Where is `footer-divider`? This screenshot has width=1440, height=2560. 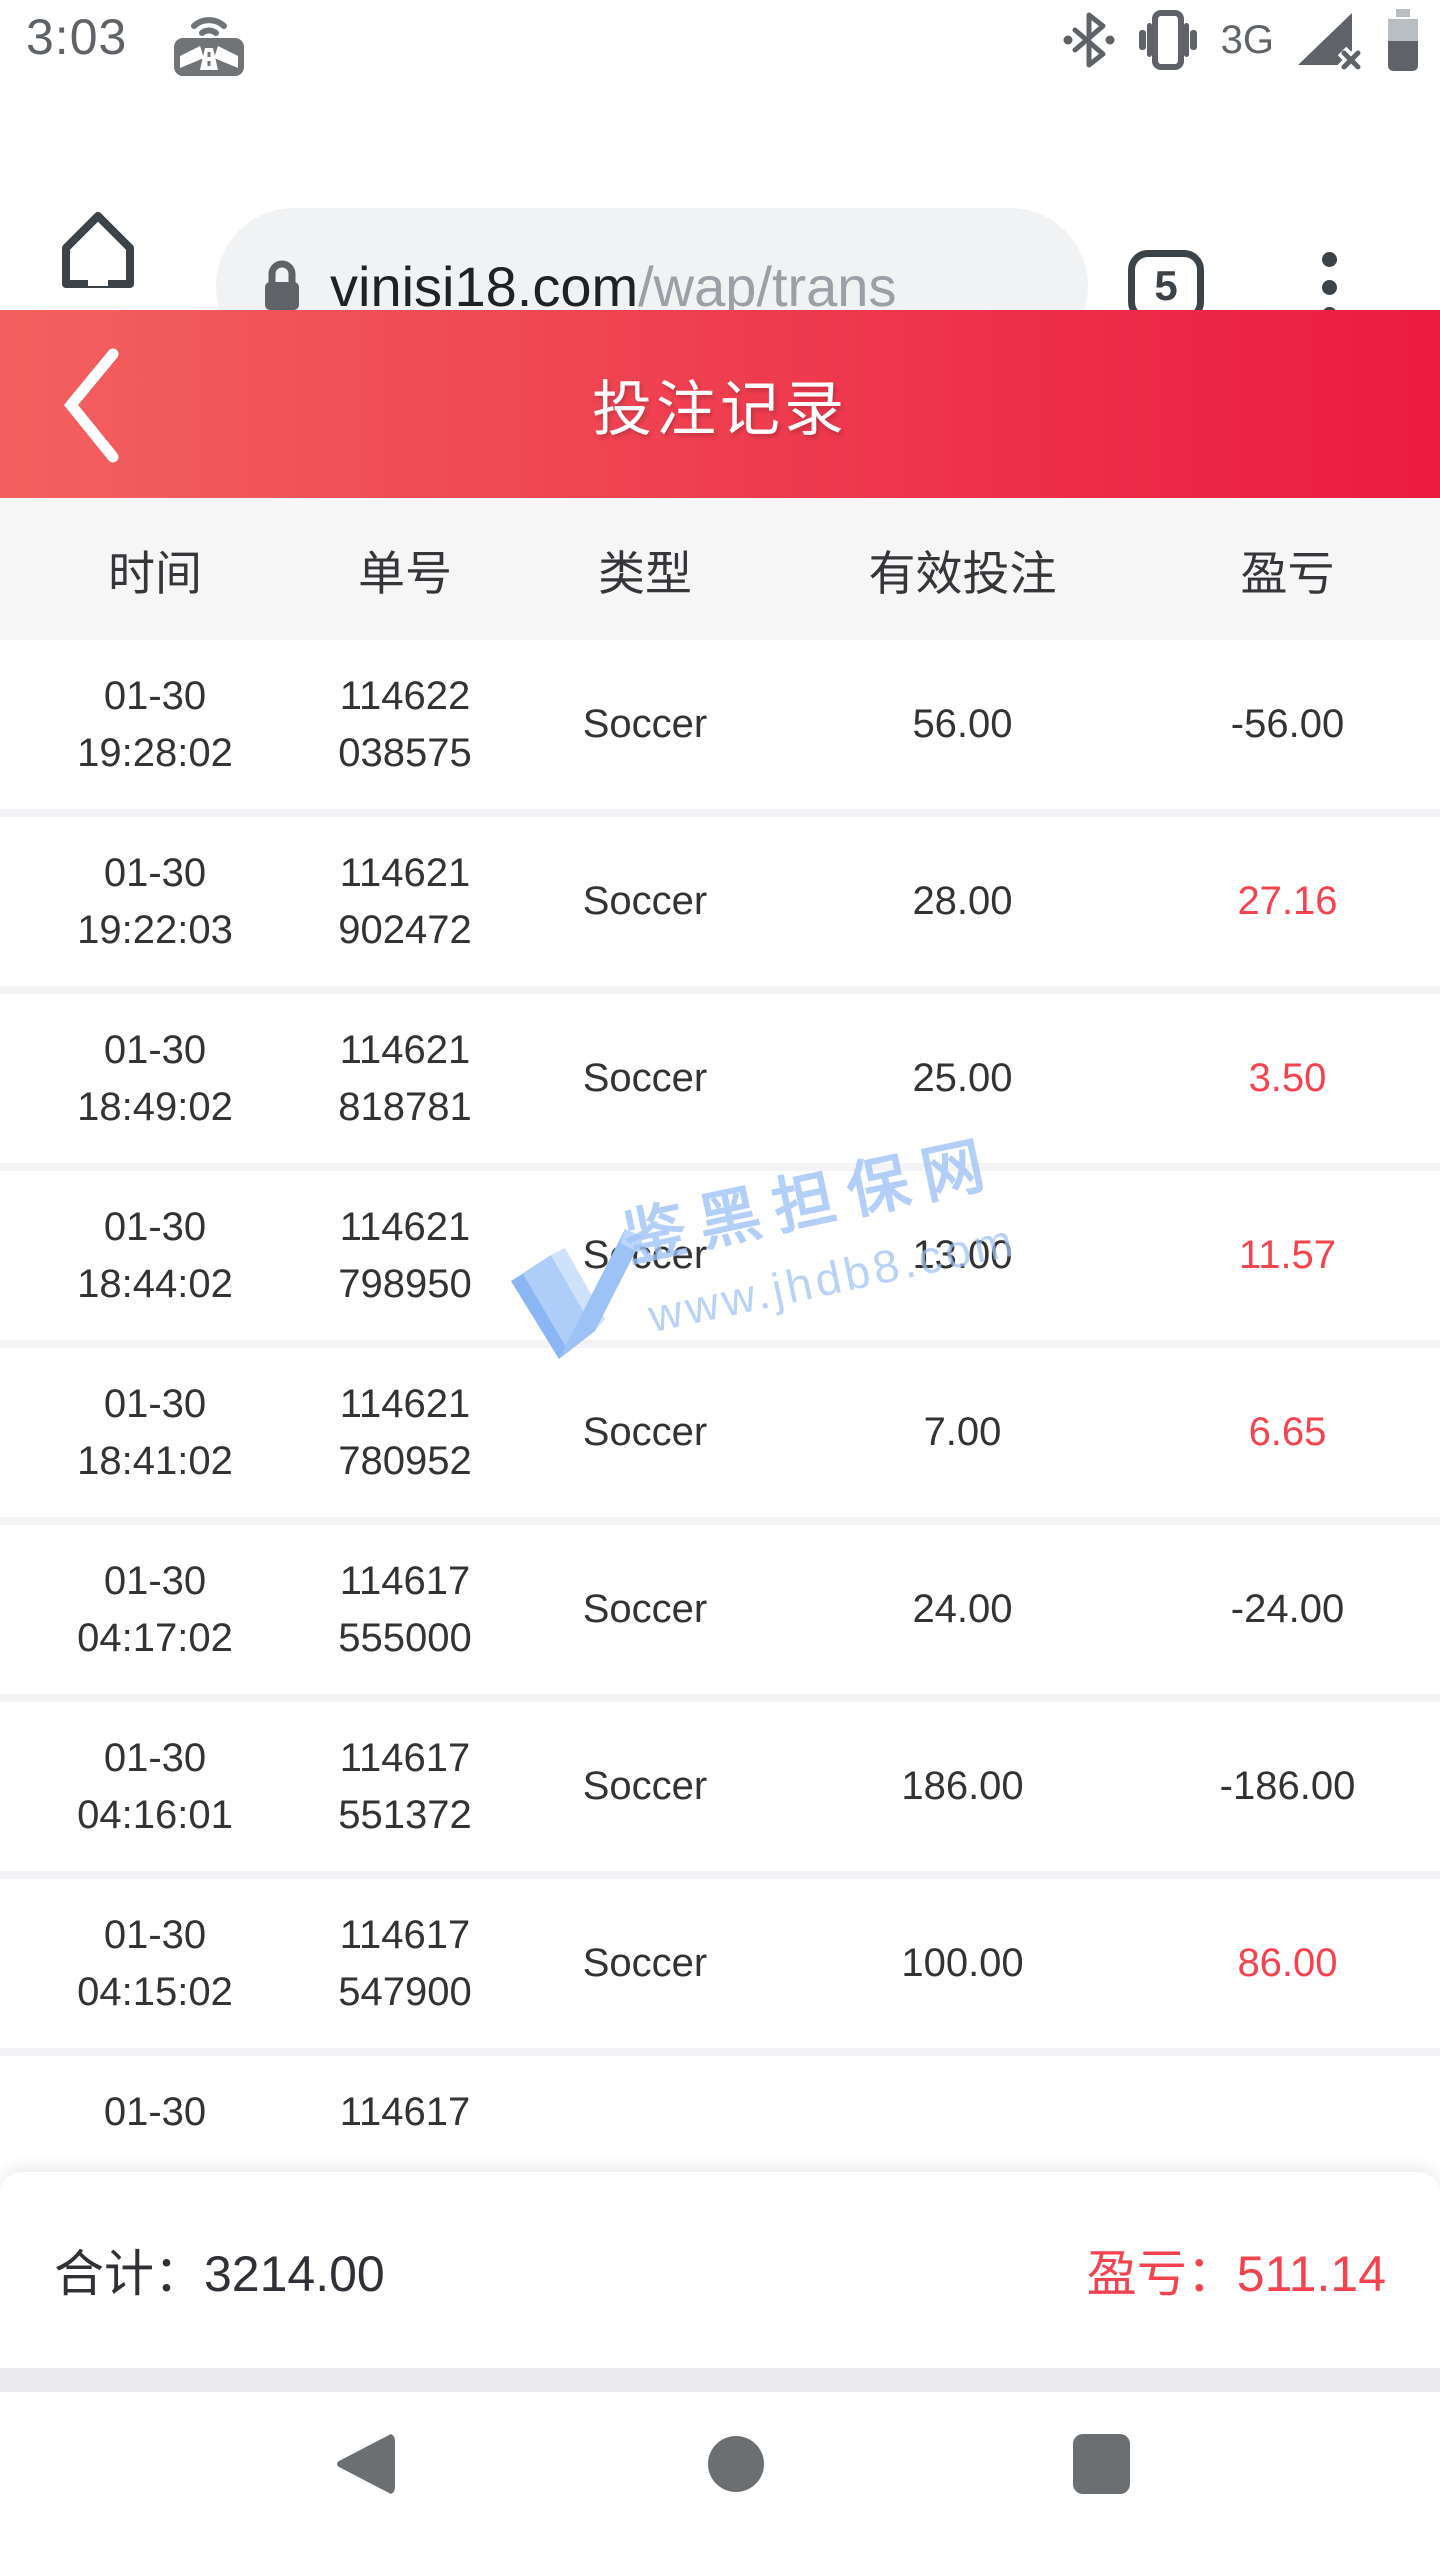 footer-divider is located at coordinates (720, 2380).